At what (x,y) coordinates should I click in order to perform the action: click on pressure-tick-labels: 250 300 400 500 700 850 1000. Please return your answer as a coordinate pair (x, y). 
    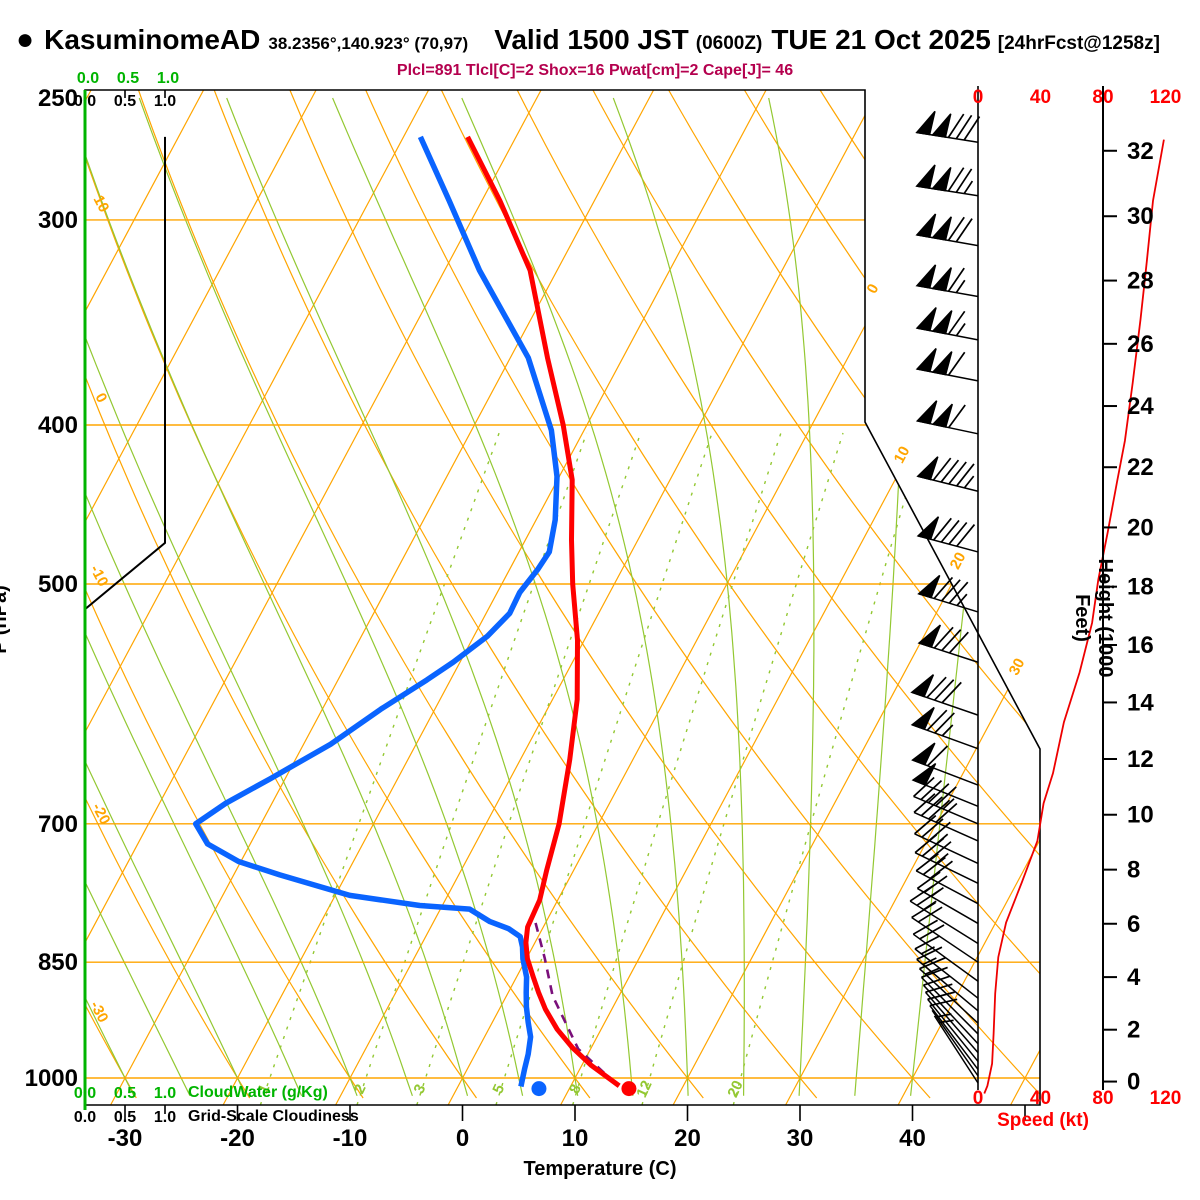
    Looking at the image, I should click on (51, 588).